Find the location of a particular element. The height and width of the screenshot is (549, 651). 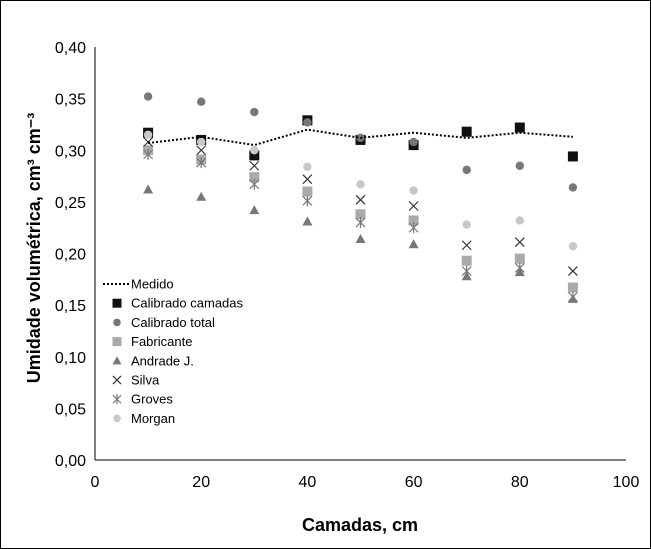

series-calibrado-total is located at coordinates (360, 142).